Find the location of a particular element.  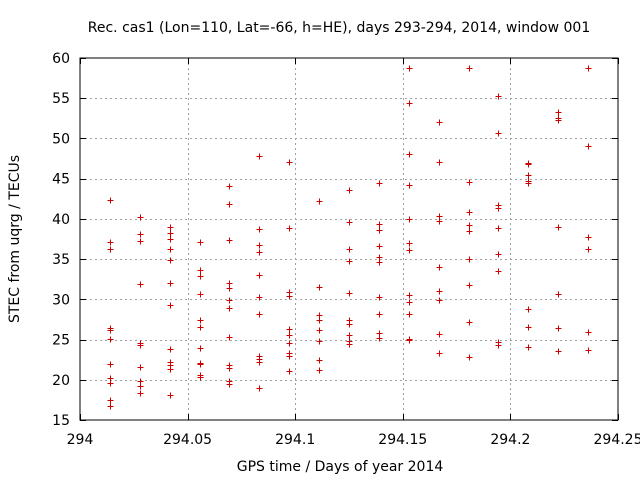

y-tick-label: 50 is located at coordinates (61, 139).